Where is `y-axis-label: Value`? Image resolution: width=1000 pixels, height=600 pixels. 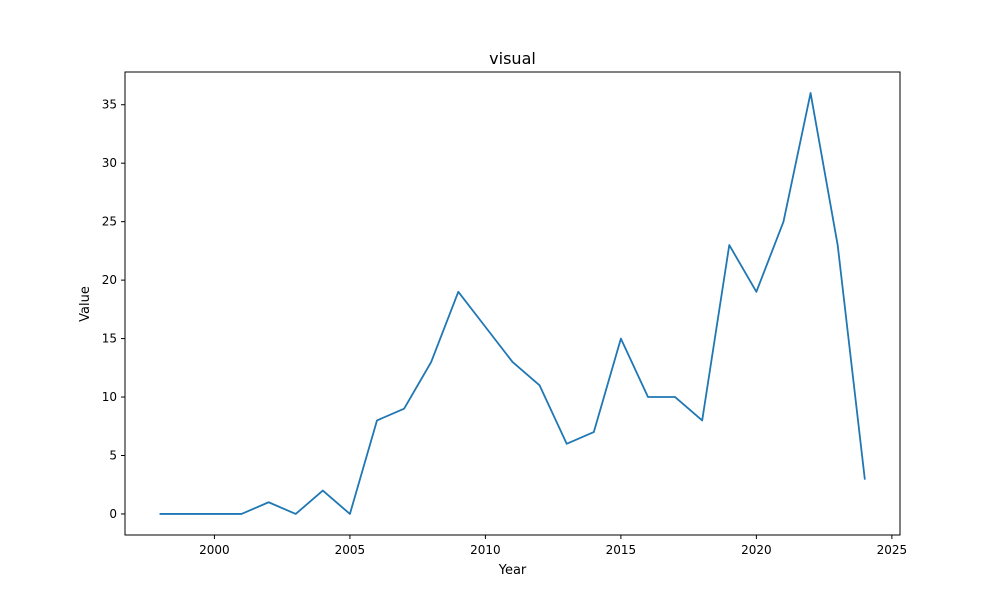 y-axis-label: Value is located at coordinates (85, 304).